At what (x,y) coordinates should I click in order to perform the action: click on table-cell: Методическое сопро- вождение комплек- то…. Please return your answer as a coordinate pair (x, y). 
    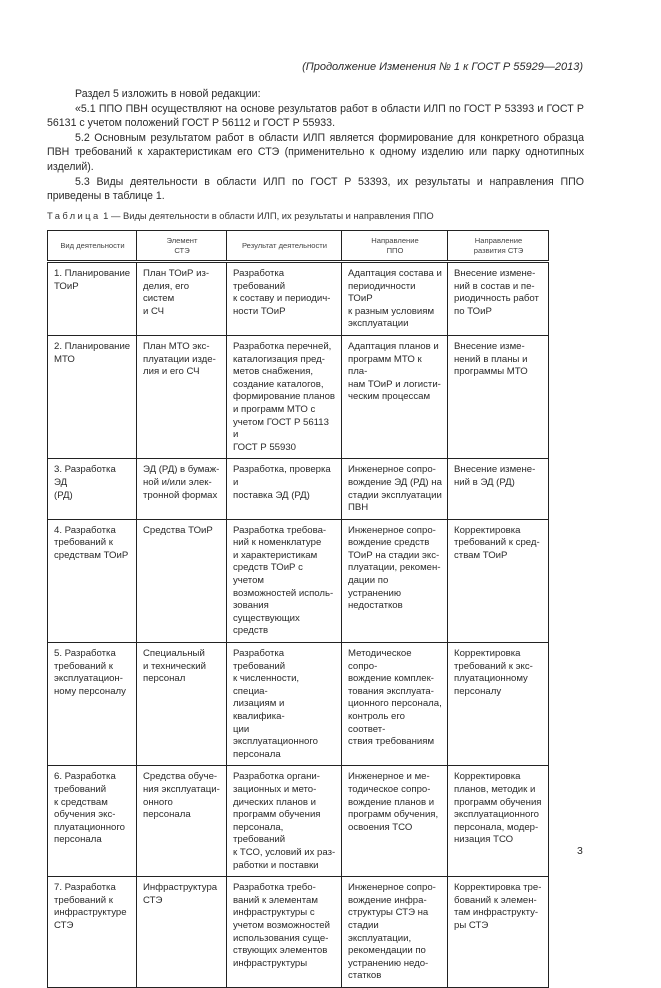
    Looking at the image, I should click on (394, 704).